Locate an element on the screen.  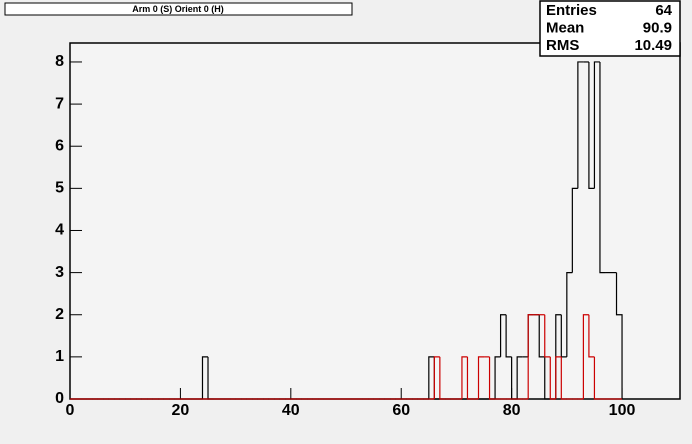
y-tick-label: 2 is located at coordinates (59, 314).